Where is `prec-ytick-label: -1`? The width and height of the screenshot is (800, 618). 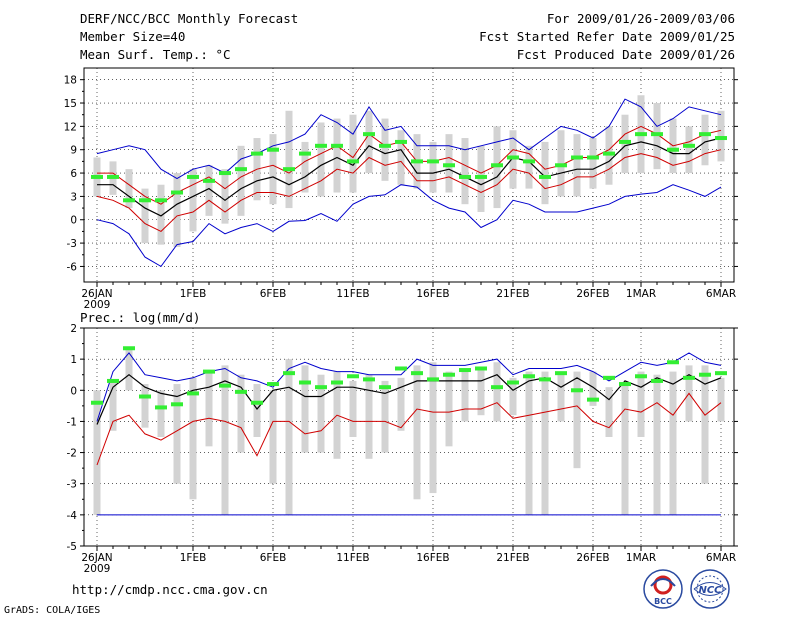 prec-ytick-label: -1 is located at coordinates (72, 422).